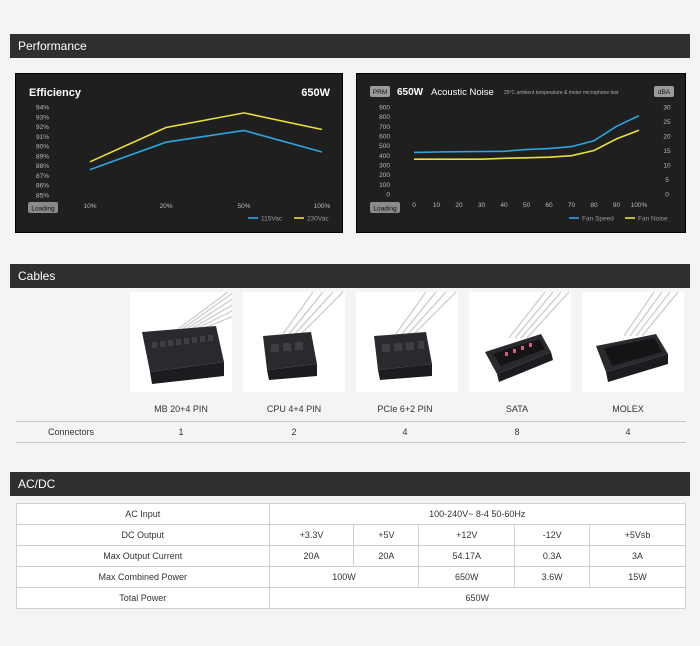 The height and width of the screenshot is (646, 700). What do you see at coordinates (294, 432) in the screenshot?
I see `connector-count: 2` at bounding box center [294, 432].